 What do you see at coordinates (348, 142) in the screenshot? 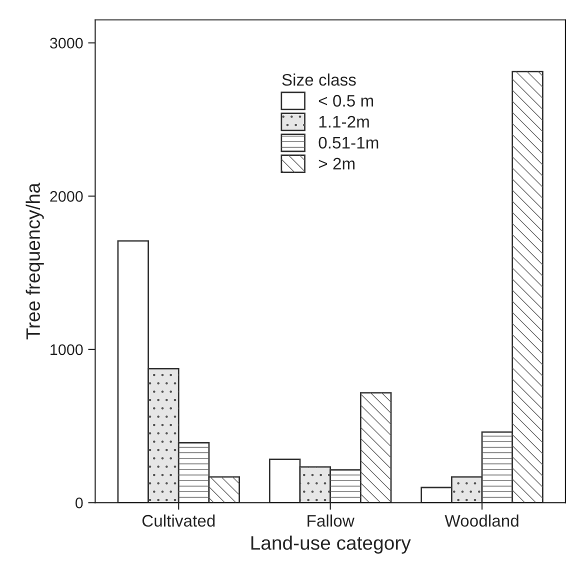
I see `legend-label: 0.51-1m` at bounding box center [348, 142].